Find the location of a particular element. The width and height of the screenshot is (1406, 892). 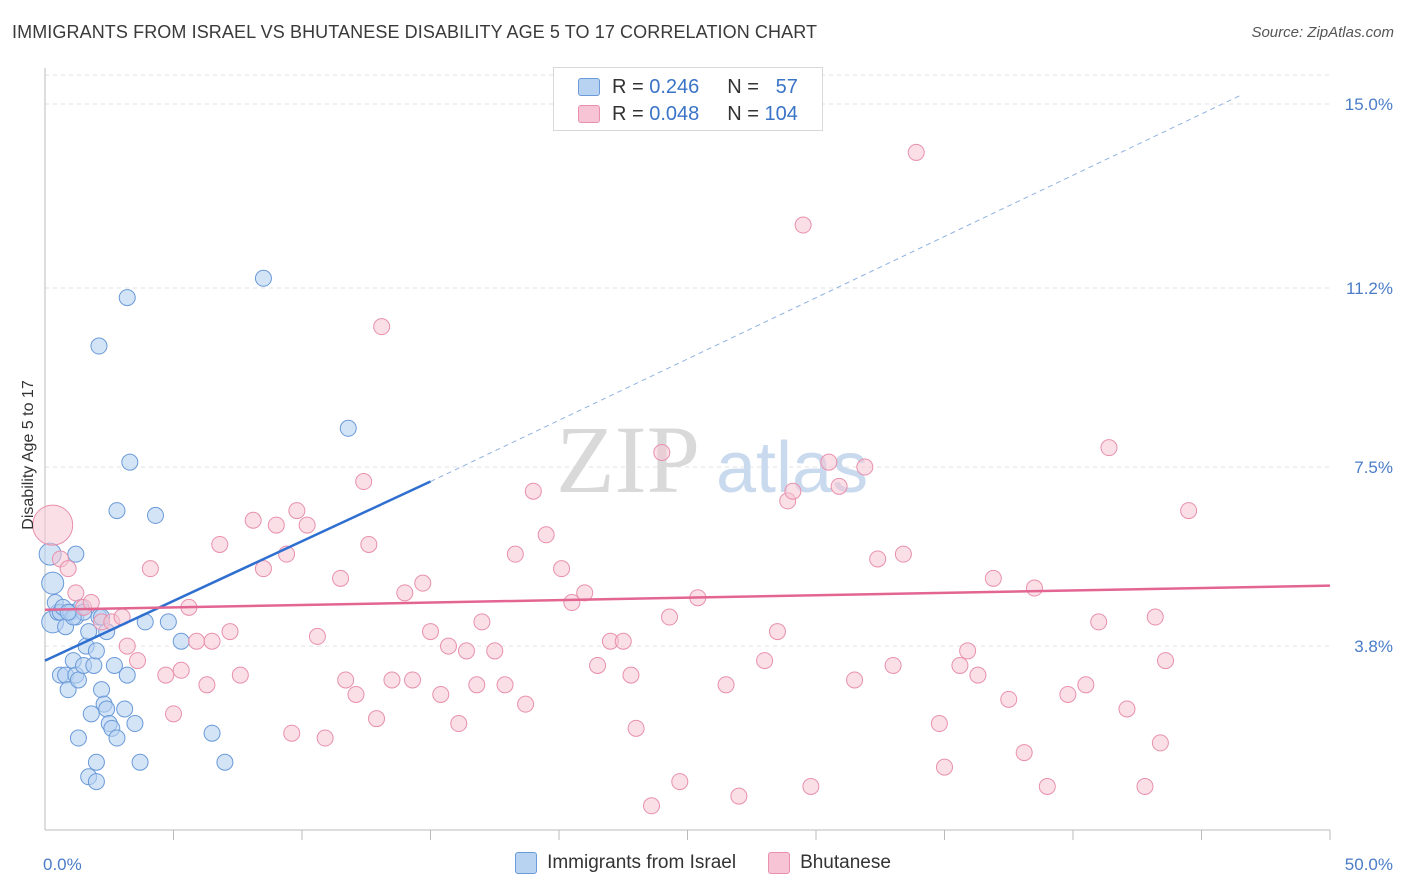

correlation-legend: R = 0.246 N = 57 R = 0.048 N = 104 is located at coordinates (688, 99).